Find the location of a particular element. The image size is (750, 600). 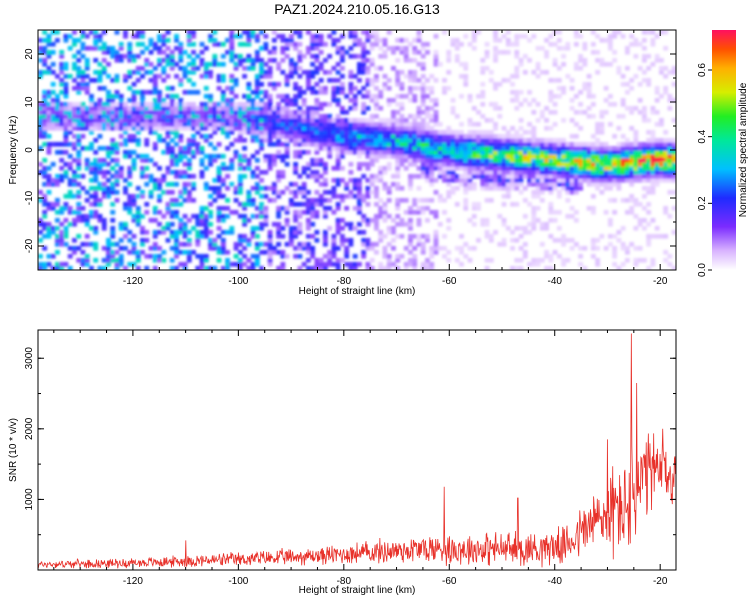

y-tick-label: -10 is located at coordinates (29, 197).